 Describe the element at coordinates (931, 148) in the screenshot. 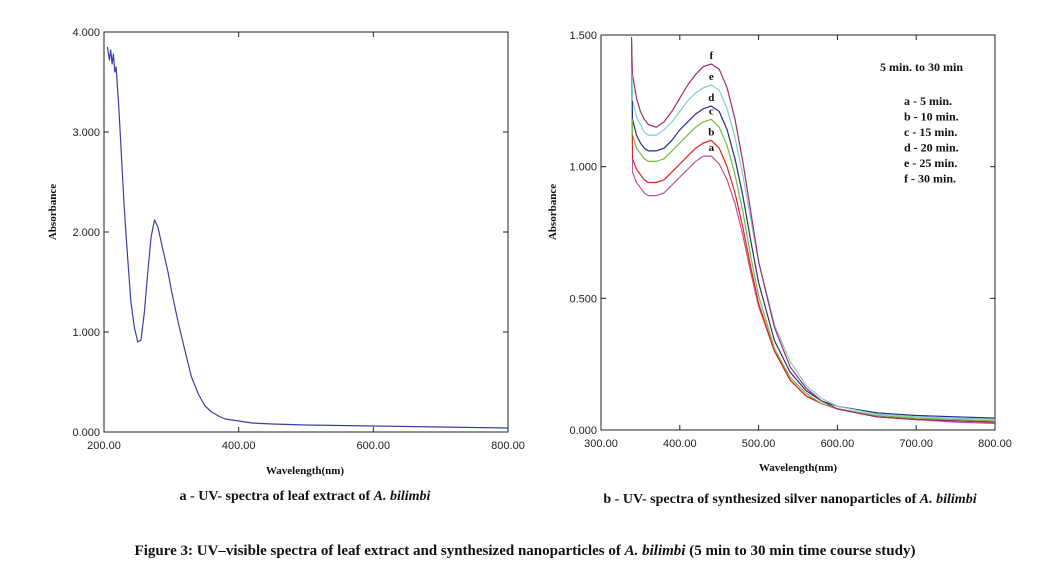

I see `chart-b-legend-entry: d - 20 min.` at that location.